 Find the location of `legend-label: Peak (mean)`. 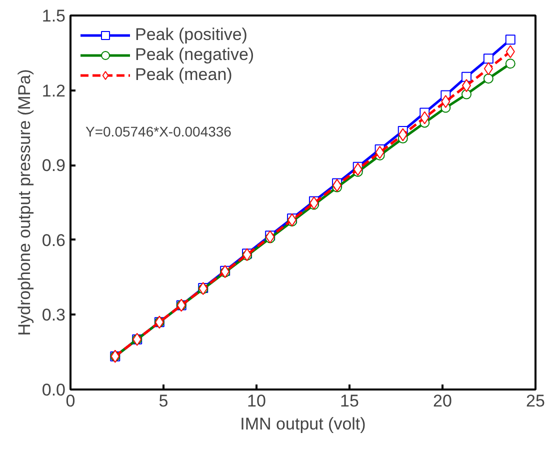

legend-label: Peak (mean) is located at coordinates (183, 75).